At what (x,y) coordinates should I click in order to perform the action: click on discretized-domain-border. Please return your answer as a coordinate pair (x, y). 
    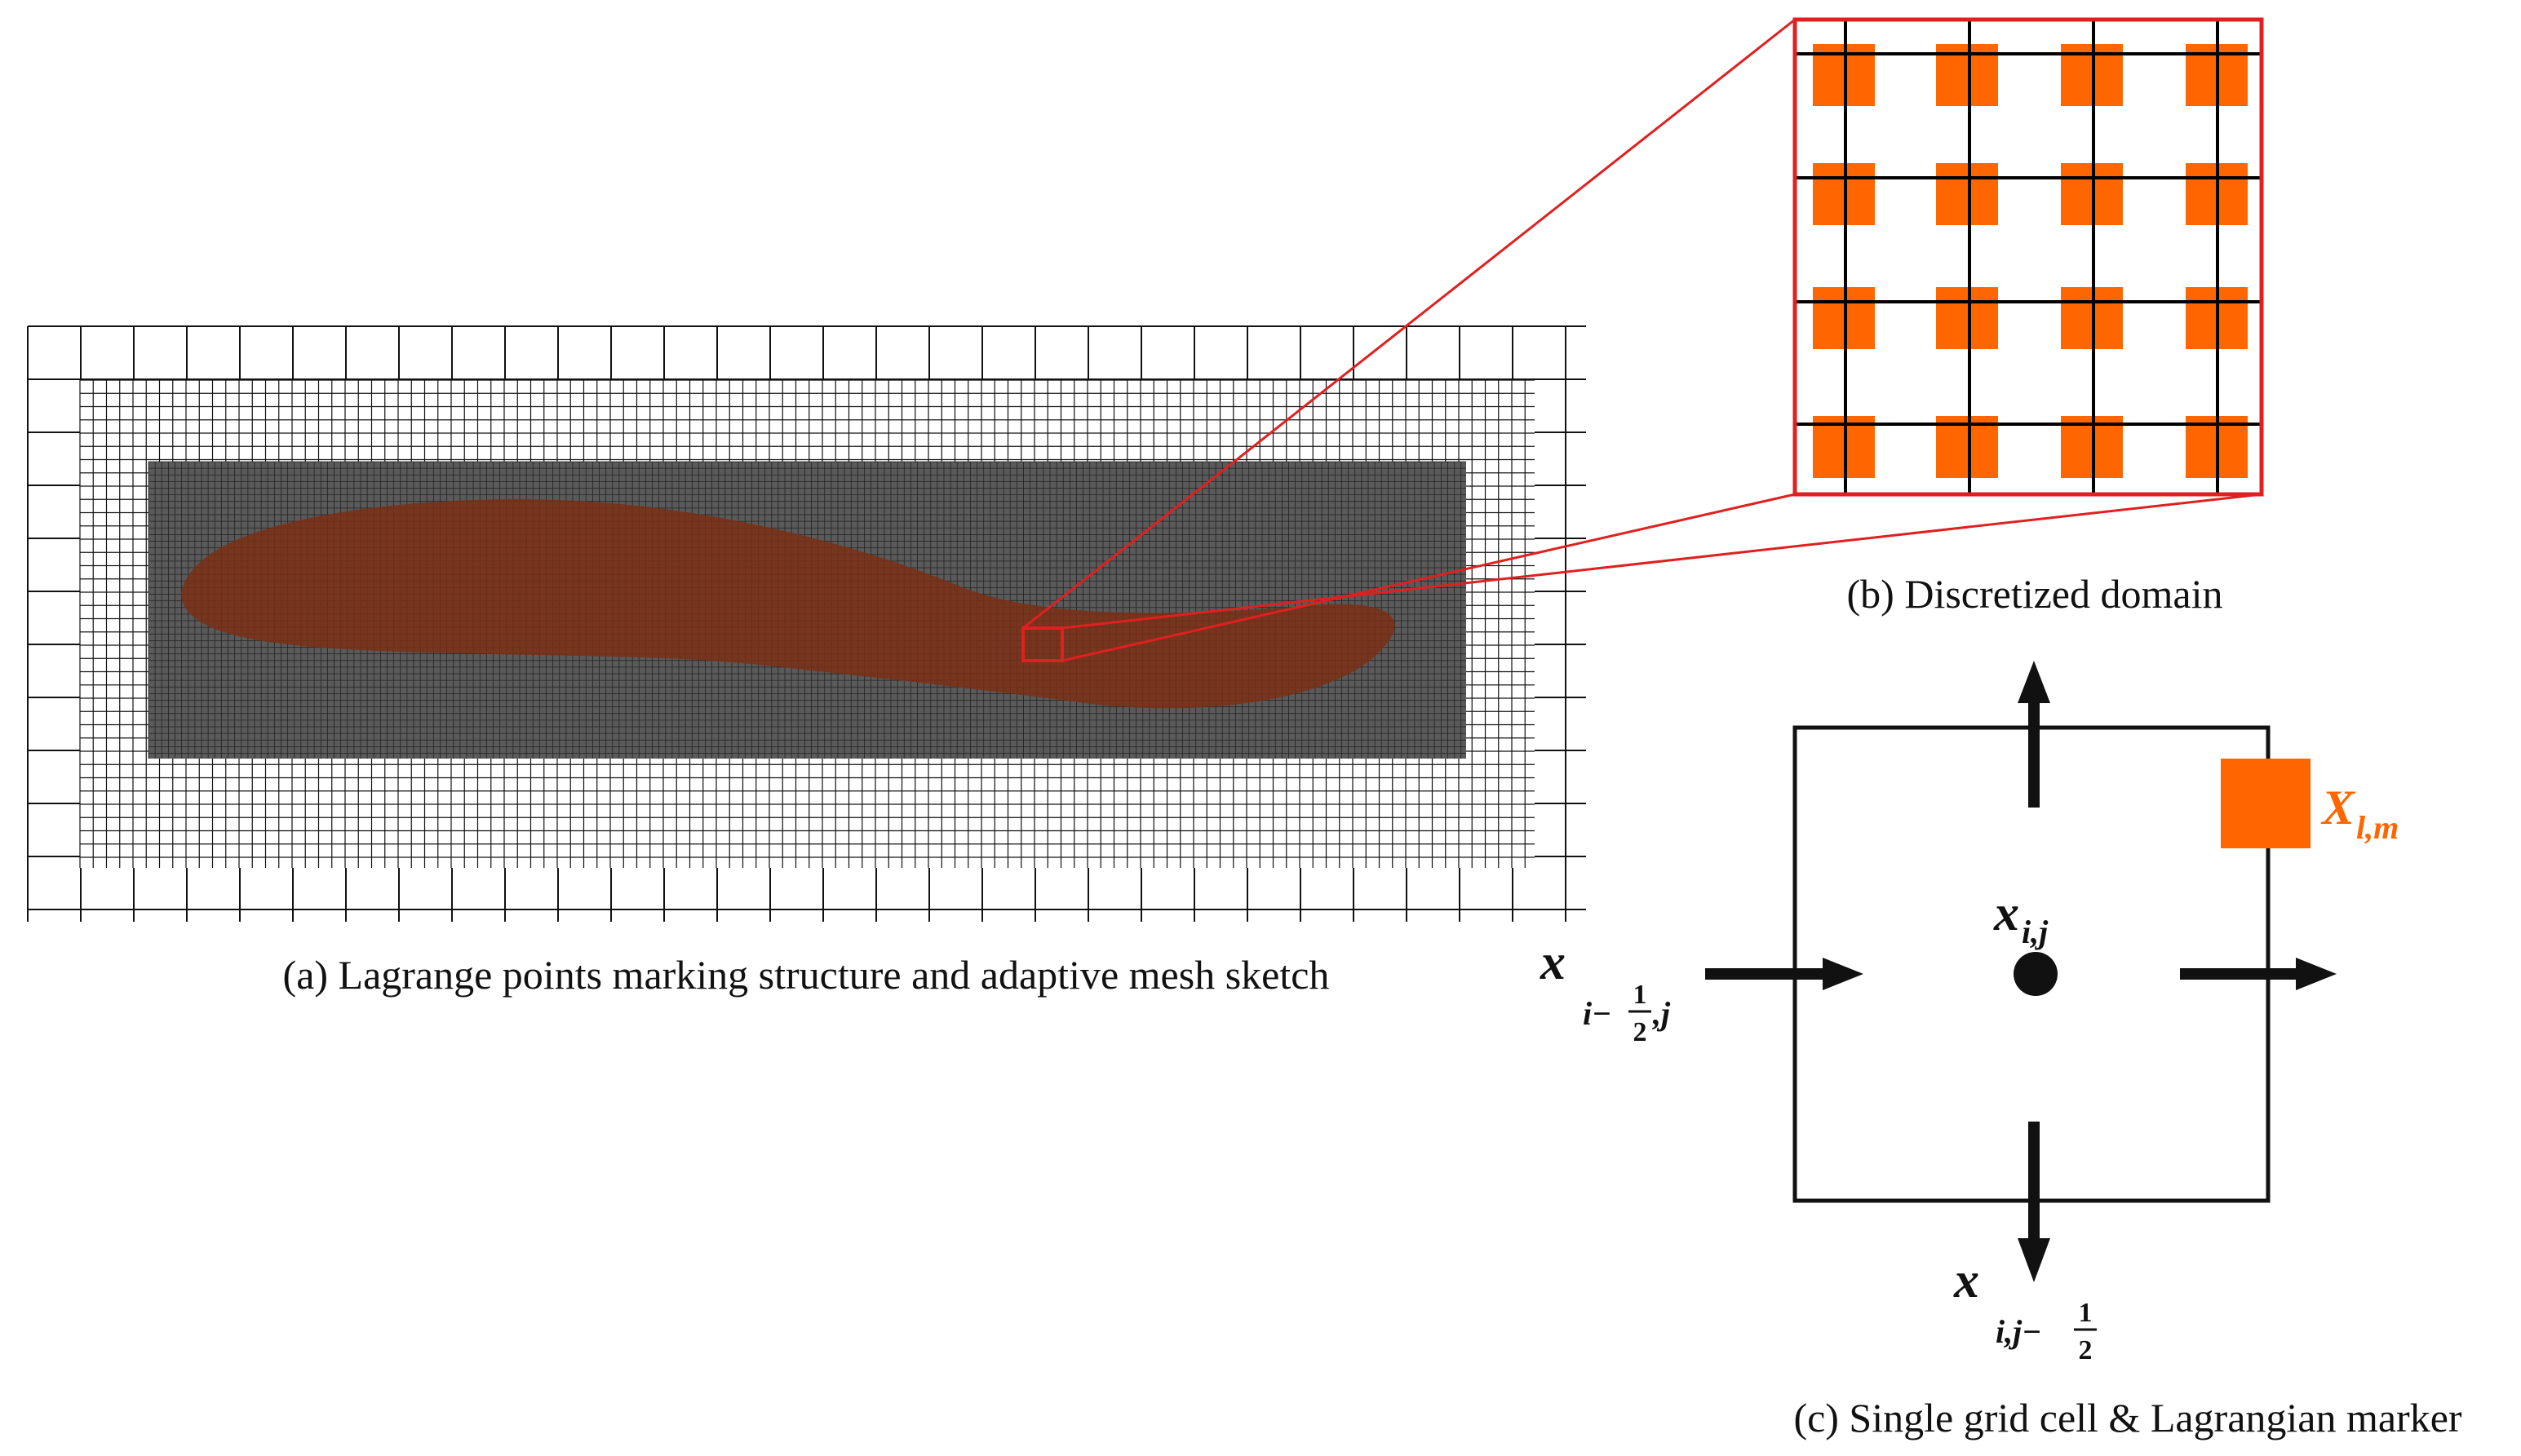
    Looking at the image, I should click on (2028, 257).